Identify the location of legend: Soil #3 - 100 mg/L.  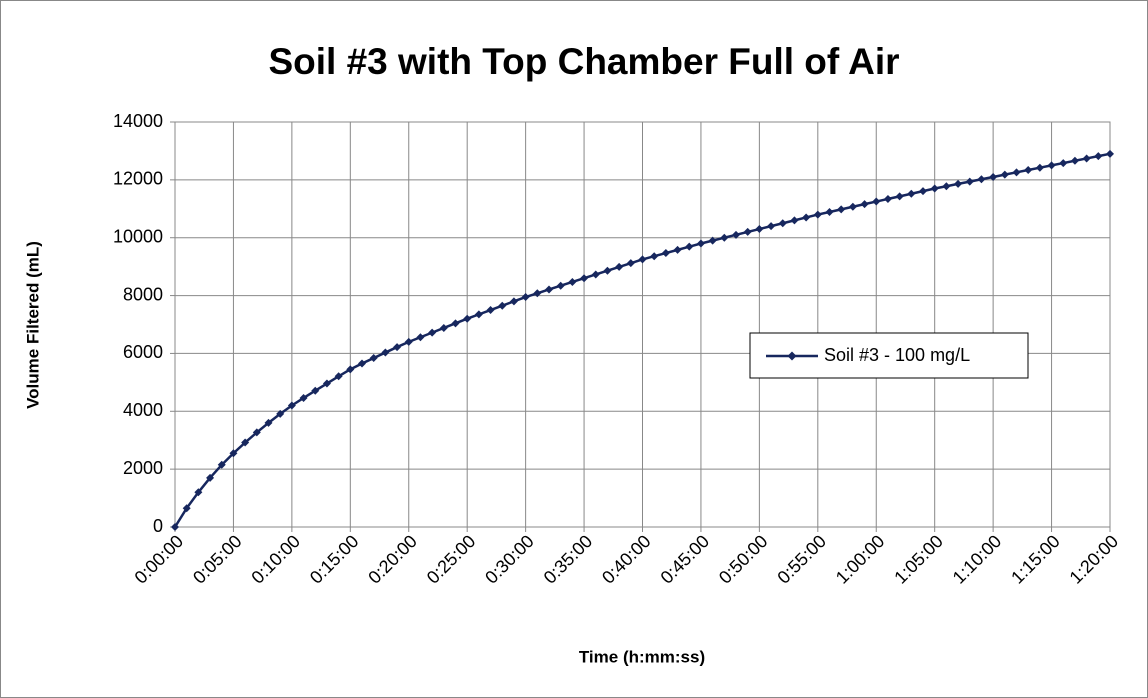
(889, 355).